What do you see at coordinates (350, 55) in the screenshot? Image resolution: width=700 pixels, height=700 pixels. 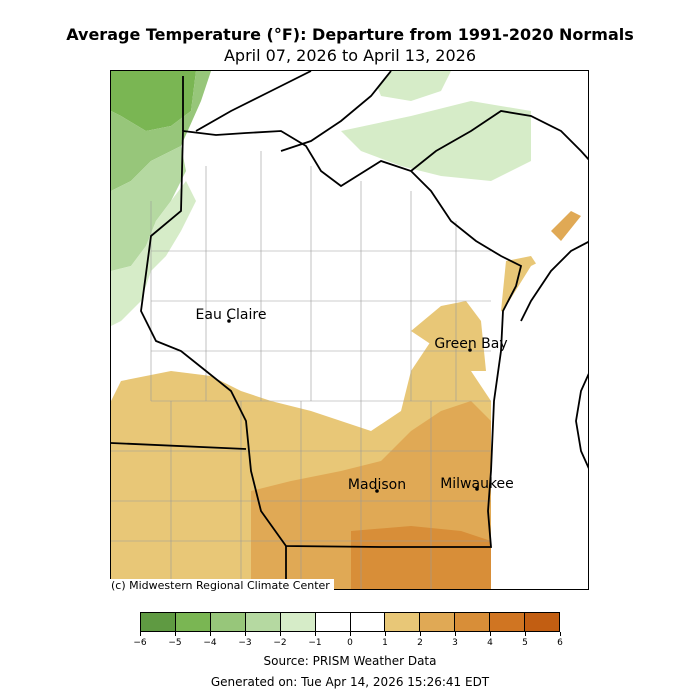 I see `map-subtitle: April 07, 2026 to April 13, 2026` at bounding box center [350, 55].